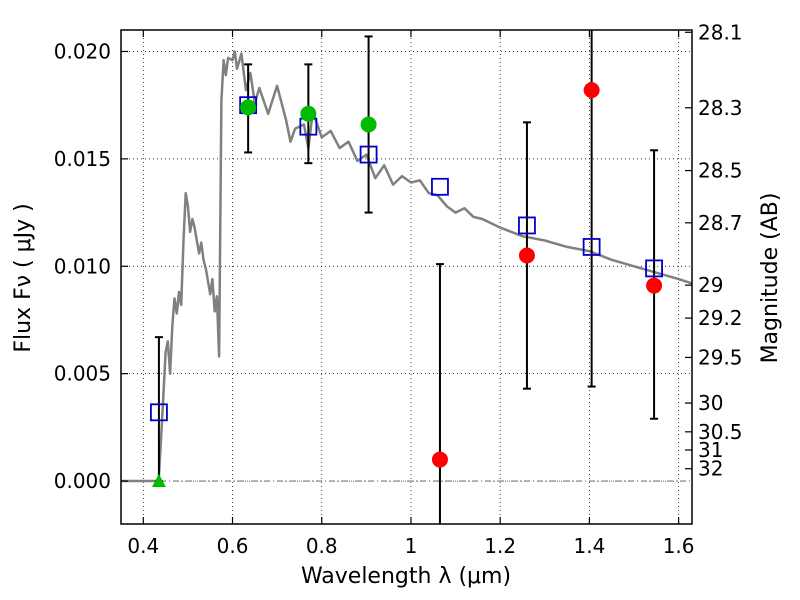 This screenshot has width=800, height=600. Describe the element at coordinates (143, 546) in the screenshot. I see `x-tick-label: 0.4` at that location.